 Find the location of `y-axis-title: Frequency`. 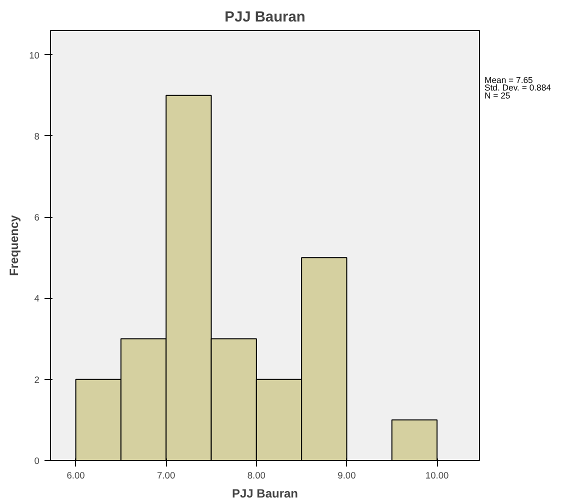

y-axis-title: Frequency is located at coordinates (14, 245).